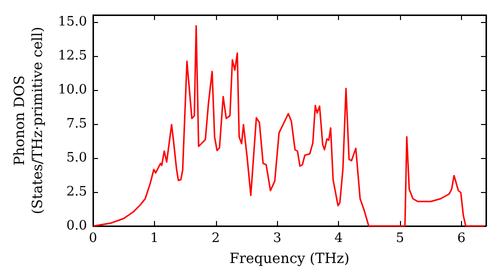 This screenshot has width=500, height=280. Describe the element at coordinates (338, 238) in the screenshot. I see `x-tick-label: 4` at that location.